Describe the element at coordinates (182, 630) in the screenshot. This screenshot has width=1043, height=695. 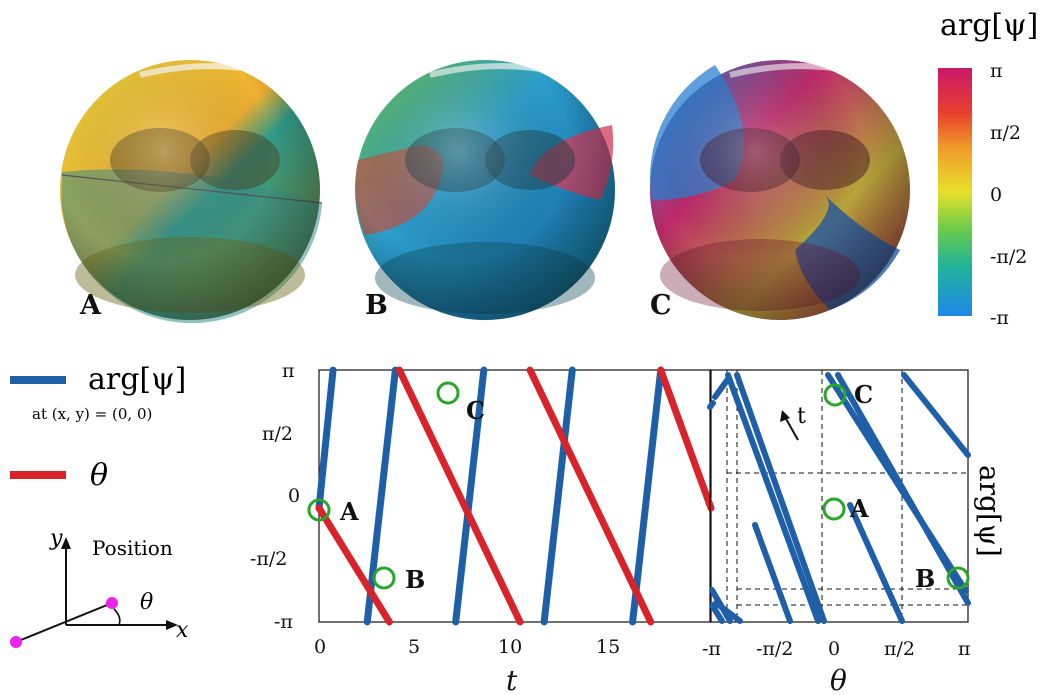
I see `x-axis-label: x` at that location.